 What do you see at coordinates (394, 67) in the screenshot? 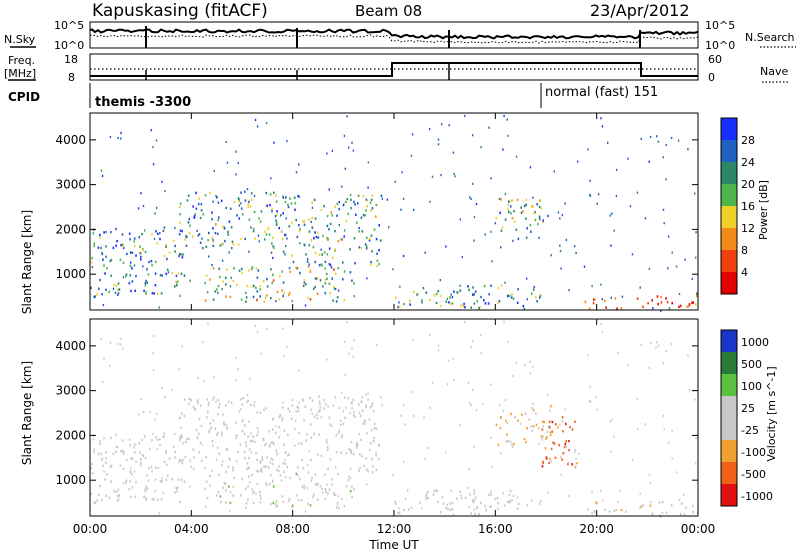
I see `freq-frame` at bounding box center [394, 67].